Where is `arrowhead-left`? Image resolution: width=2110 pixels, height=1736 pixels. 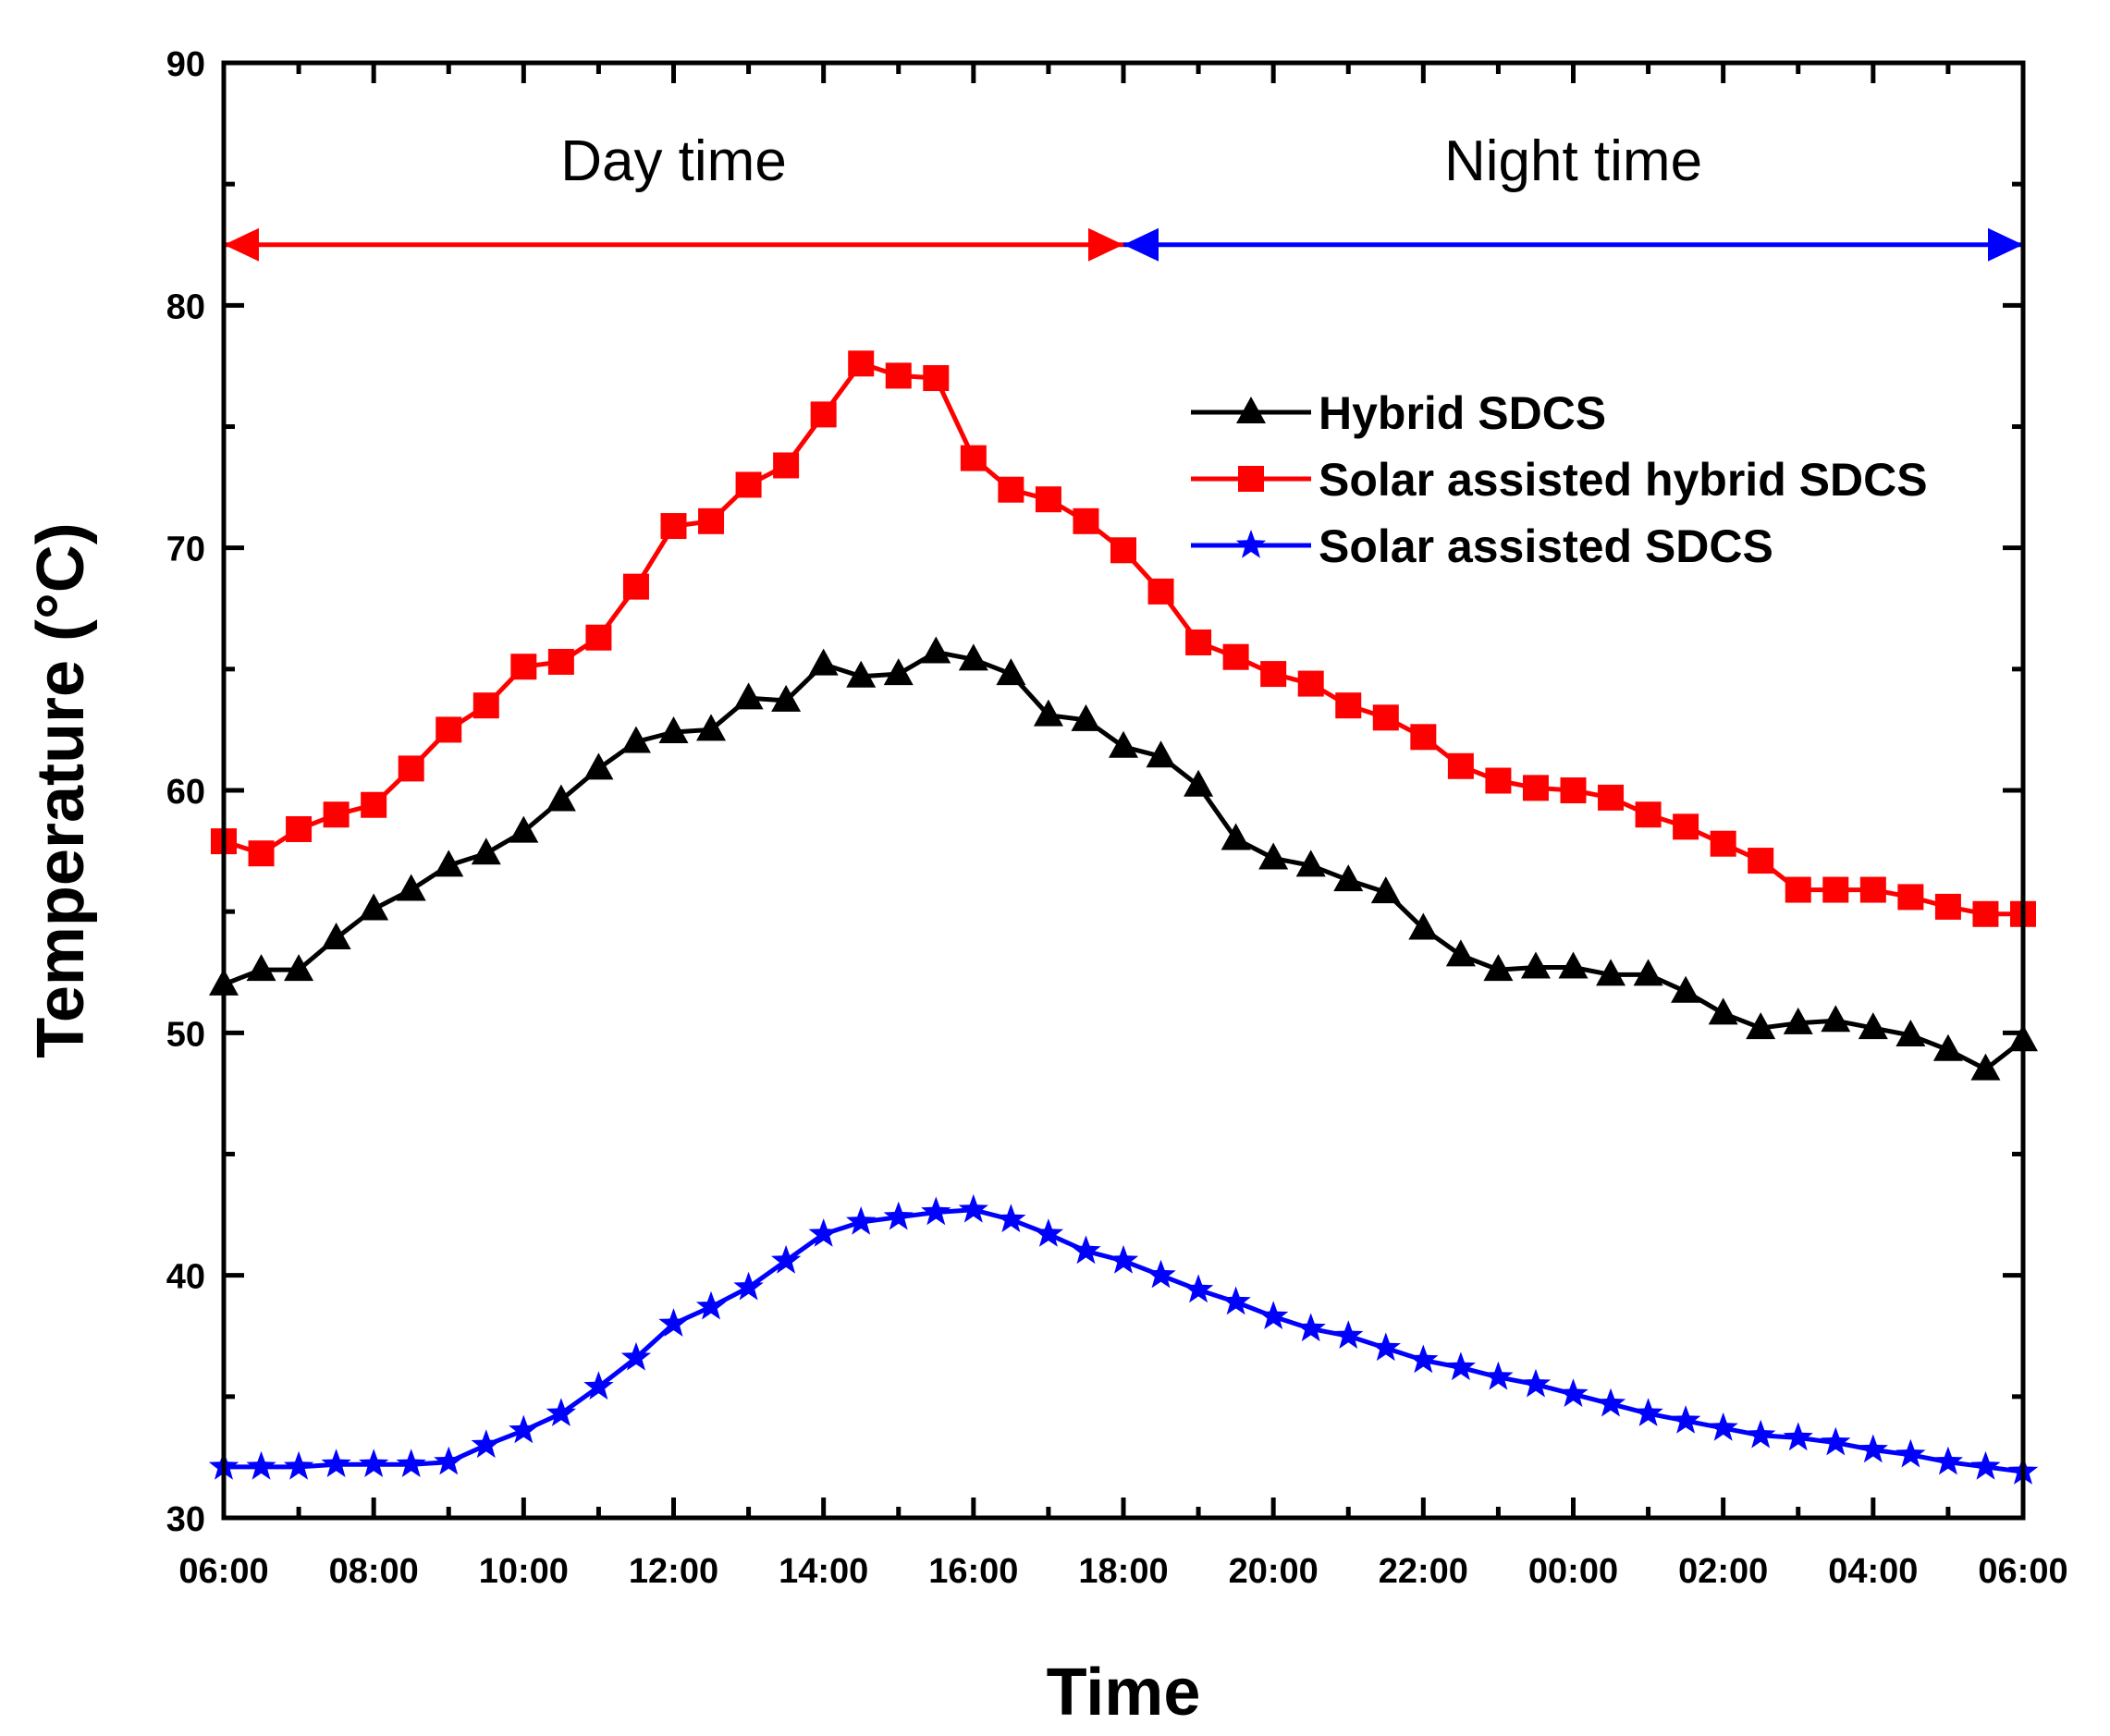
arrowhead-left is located at coordinates (241, 244).